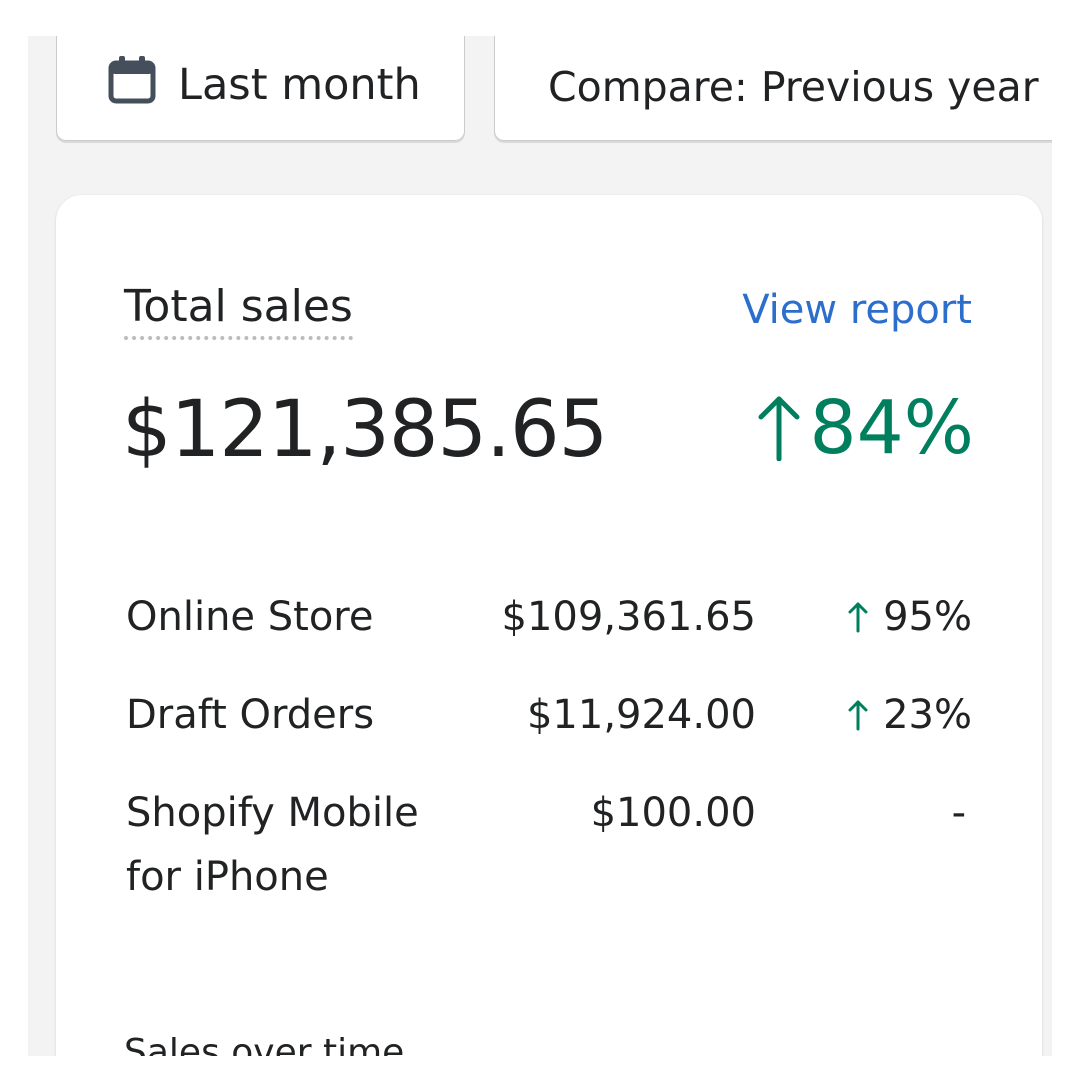 The image size is (1080, 1080). Describe the element at coordinates (250, 617) in the screenshot. I see `channel-name: Online Store` at that location.